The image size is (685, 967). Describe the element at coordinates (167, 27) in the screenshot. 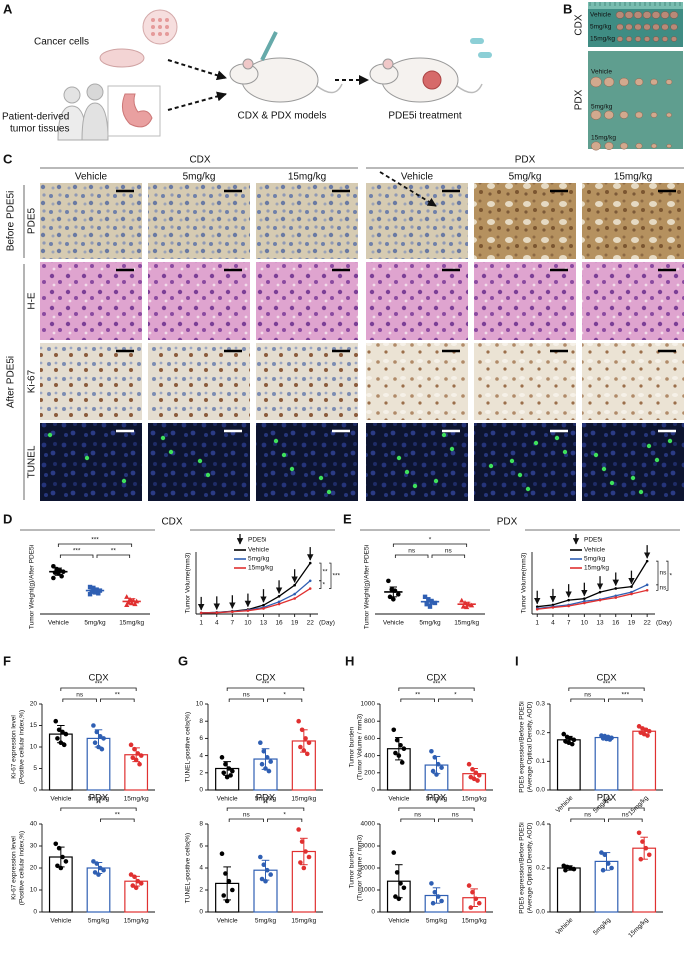

I see `cell` at that location.